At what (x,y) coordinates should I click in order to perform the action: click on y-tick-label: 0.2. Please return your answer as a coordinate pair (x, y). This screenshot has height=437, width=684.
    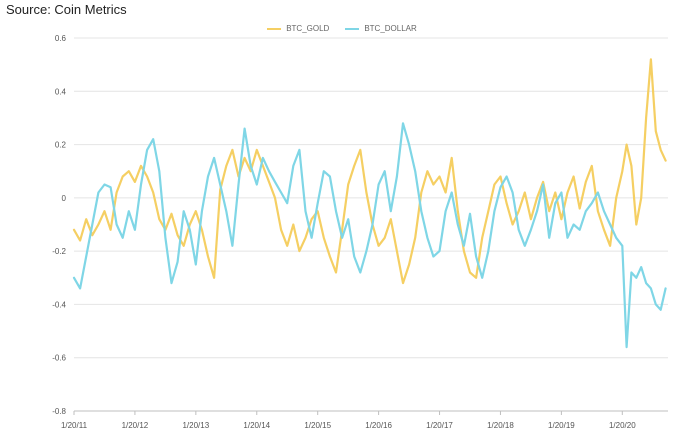
    Looking at the image, I should click on (61, 145).